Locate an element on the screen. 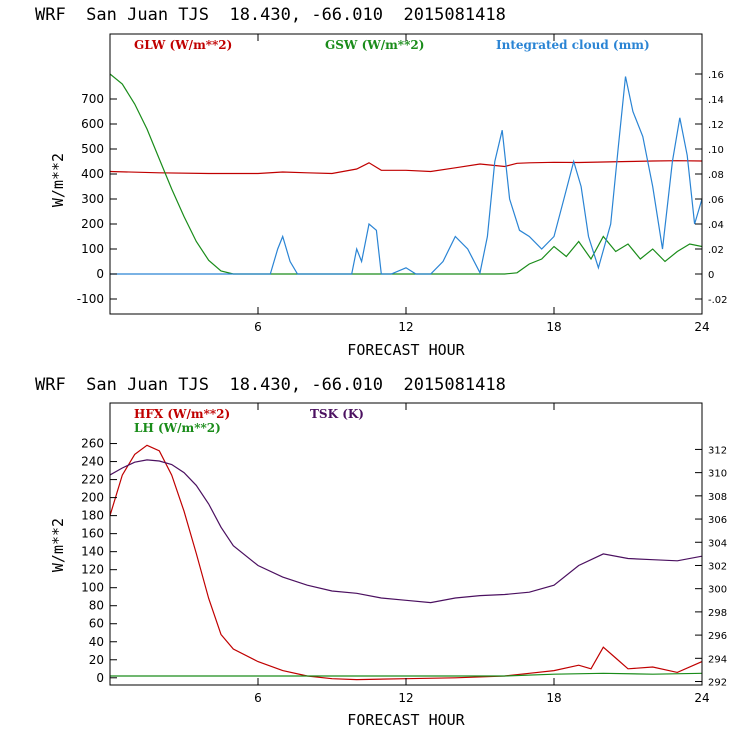 Image resolution: width=740 pixels, height=740 pixels. y-tick-label: 240 is located at coordinates (92, 462).